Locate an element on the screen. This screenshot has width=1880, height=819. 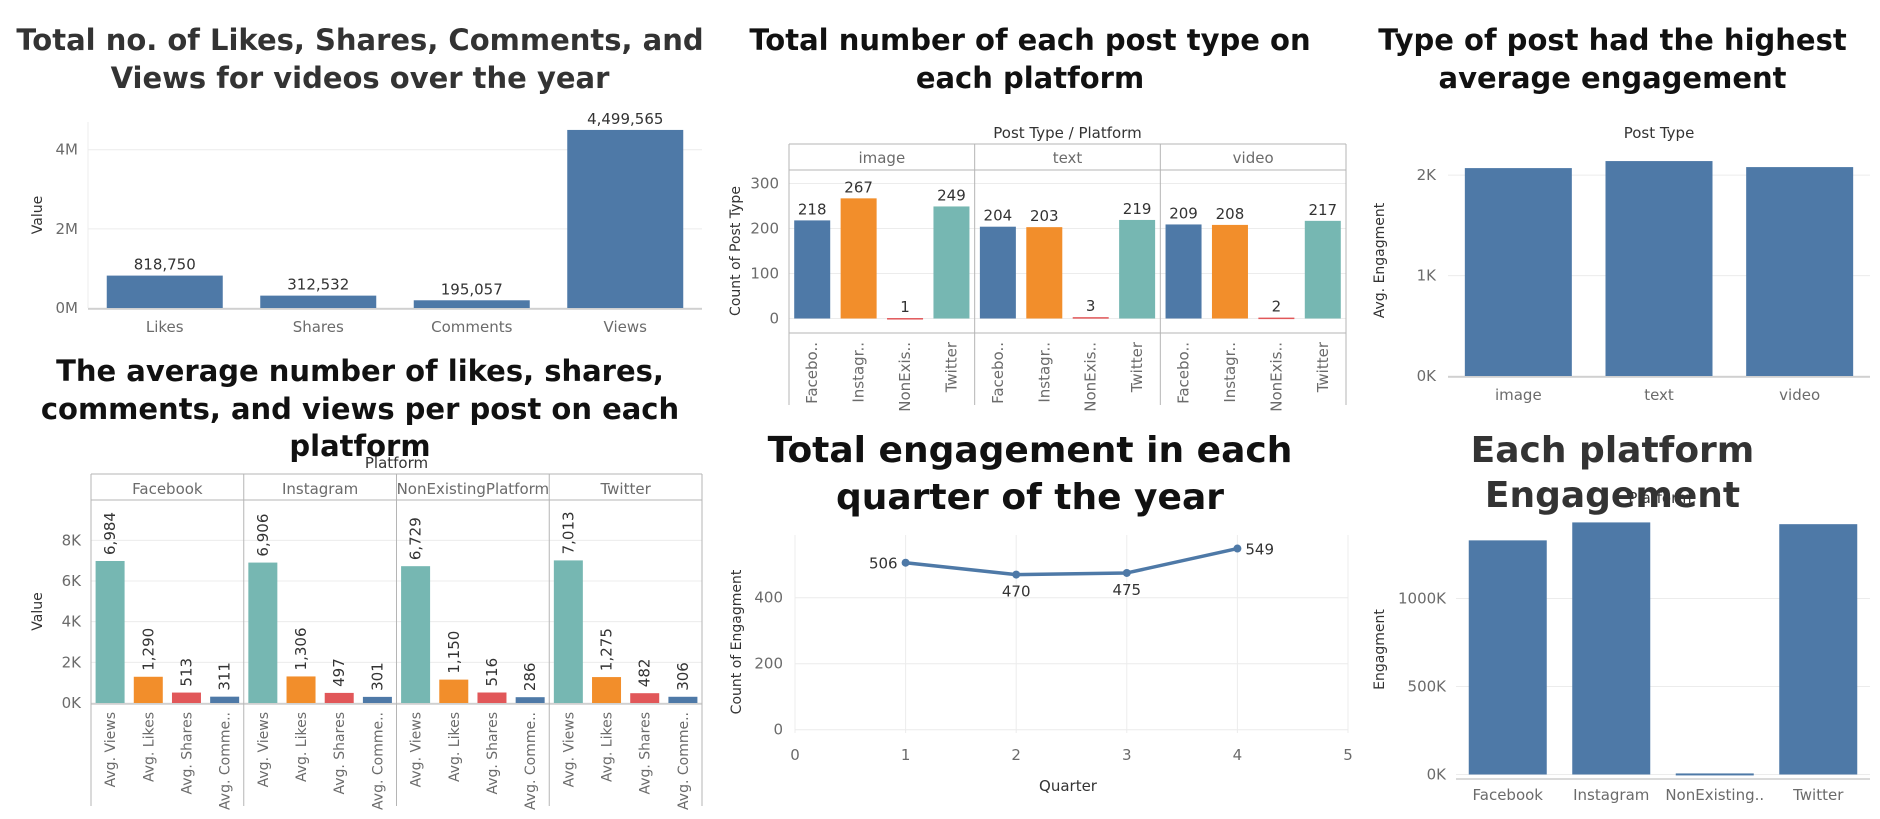
y-tick-label: 0 is located at coordinates (778, 730).